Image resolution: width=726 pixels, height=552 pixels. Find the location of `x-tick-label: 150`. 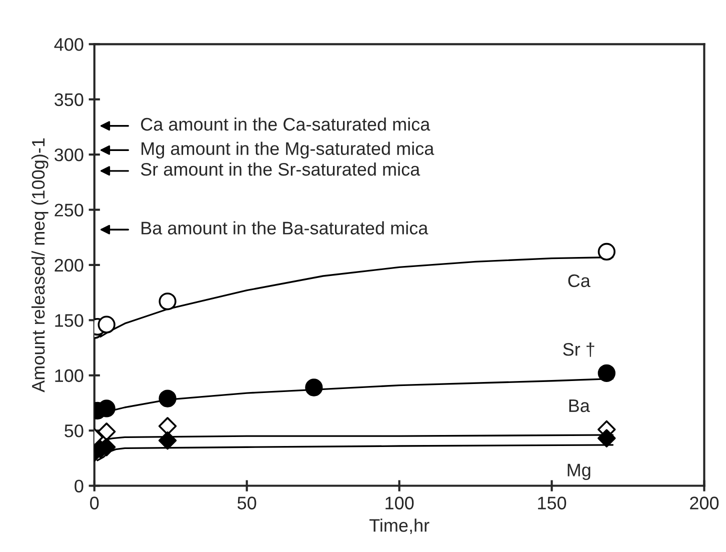

x-tick-label: 150 is located at coordinates (552, 503).